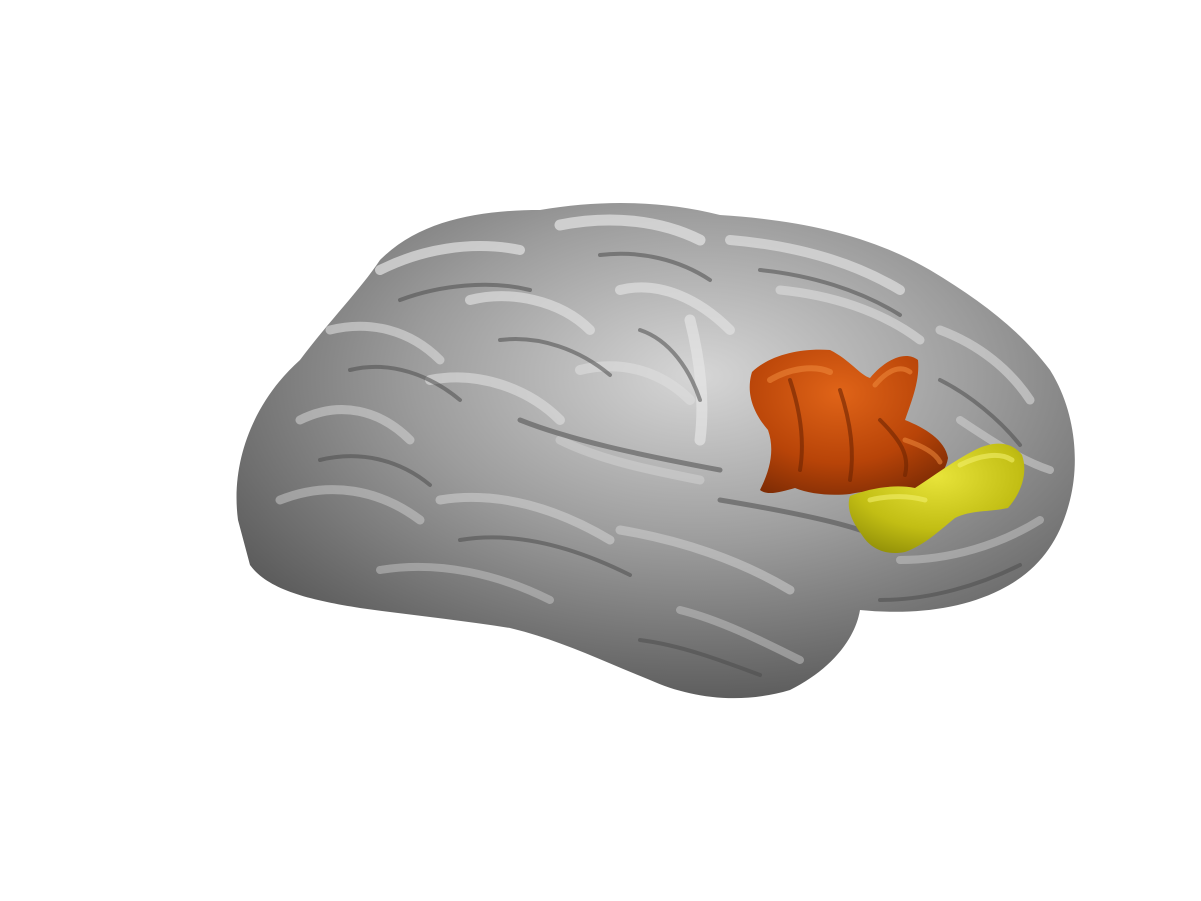  I want to click on region-2-highlight, so click(936, 498).